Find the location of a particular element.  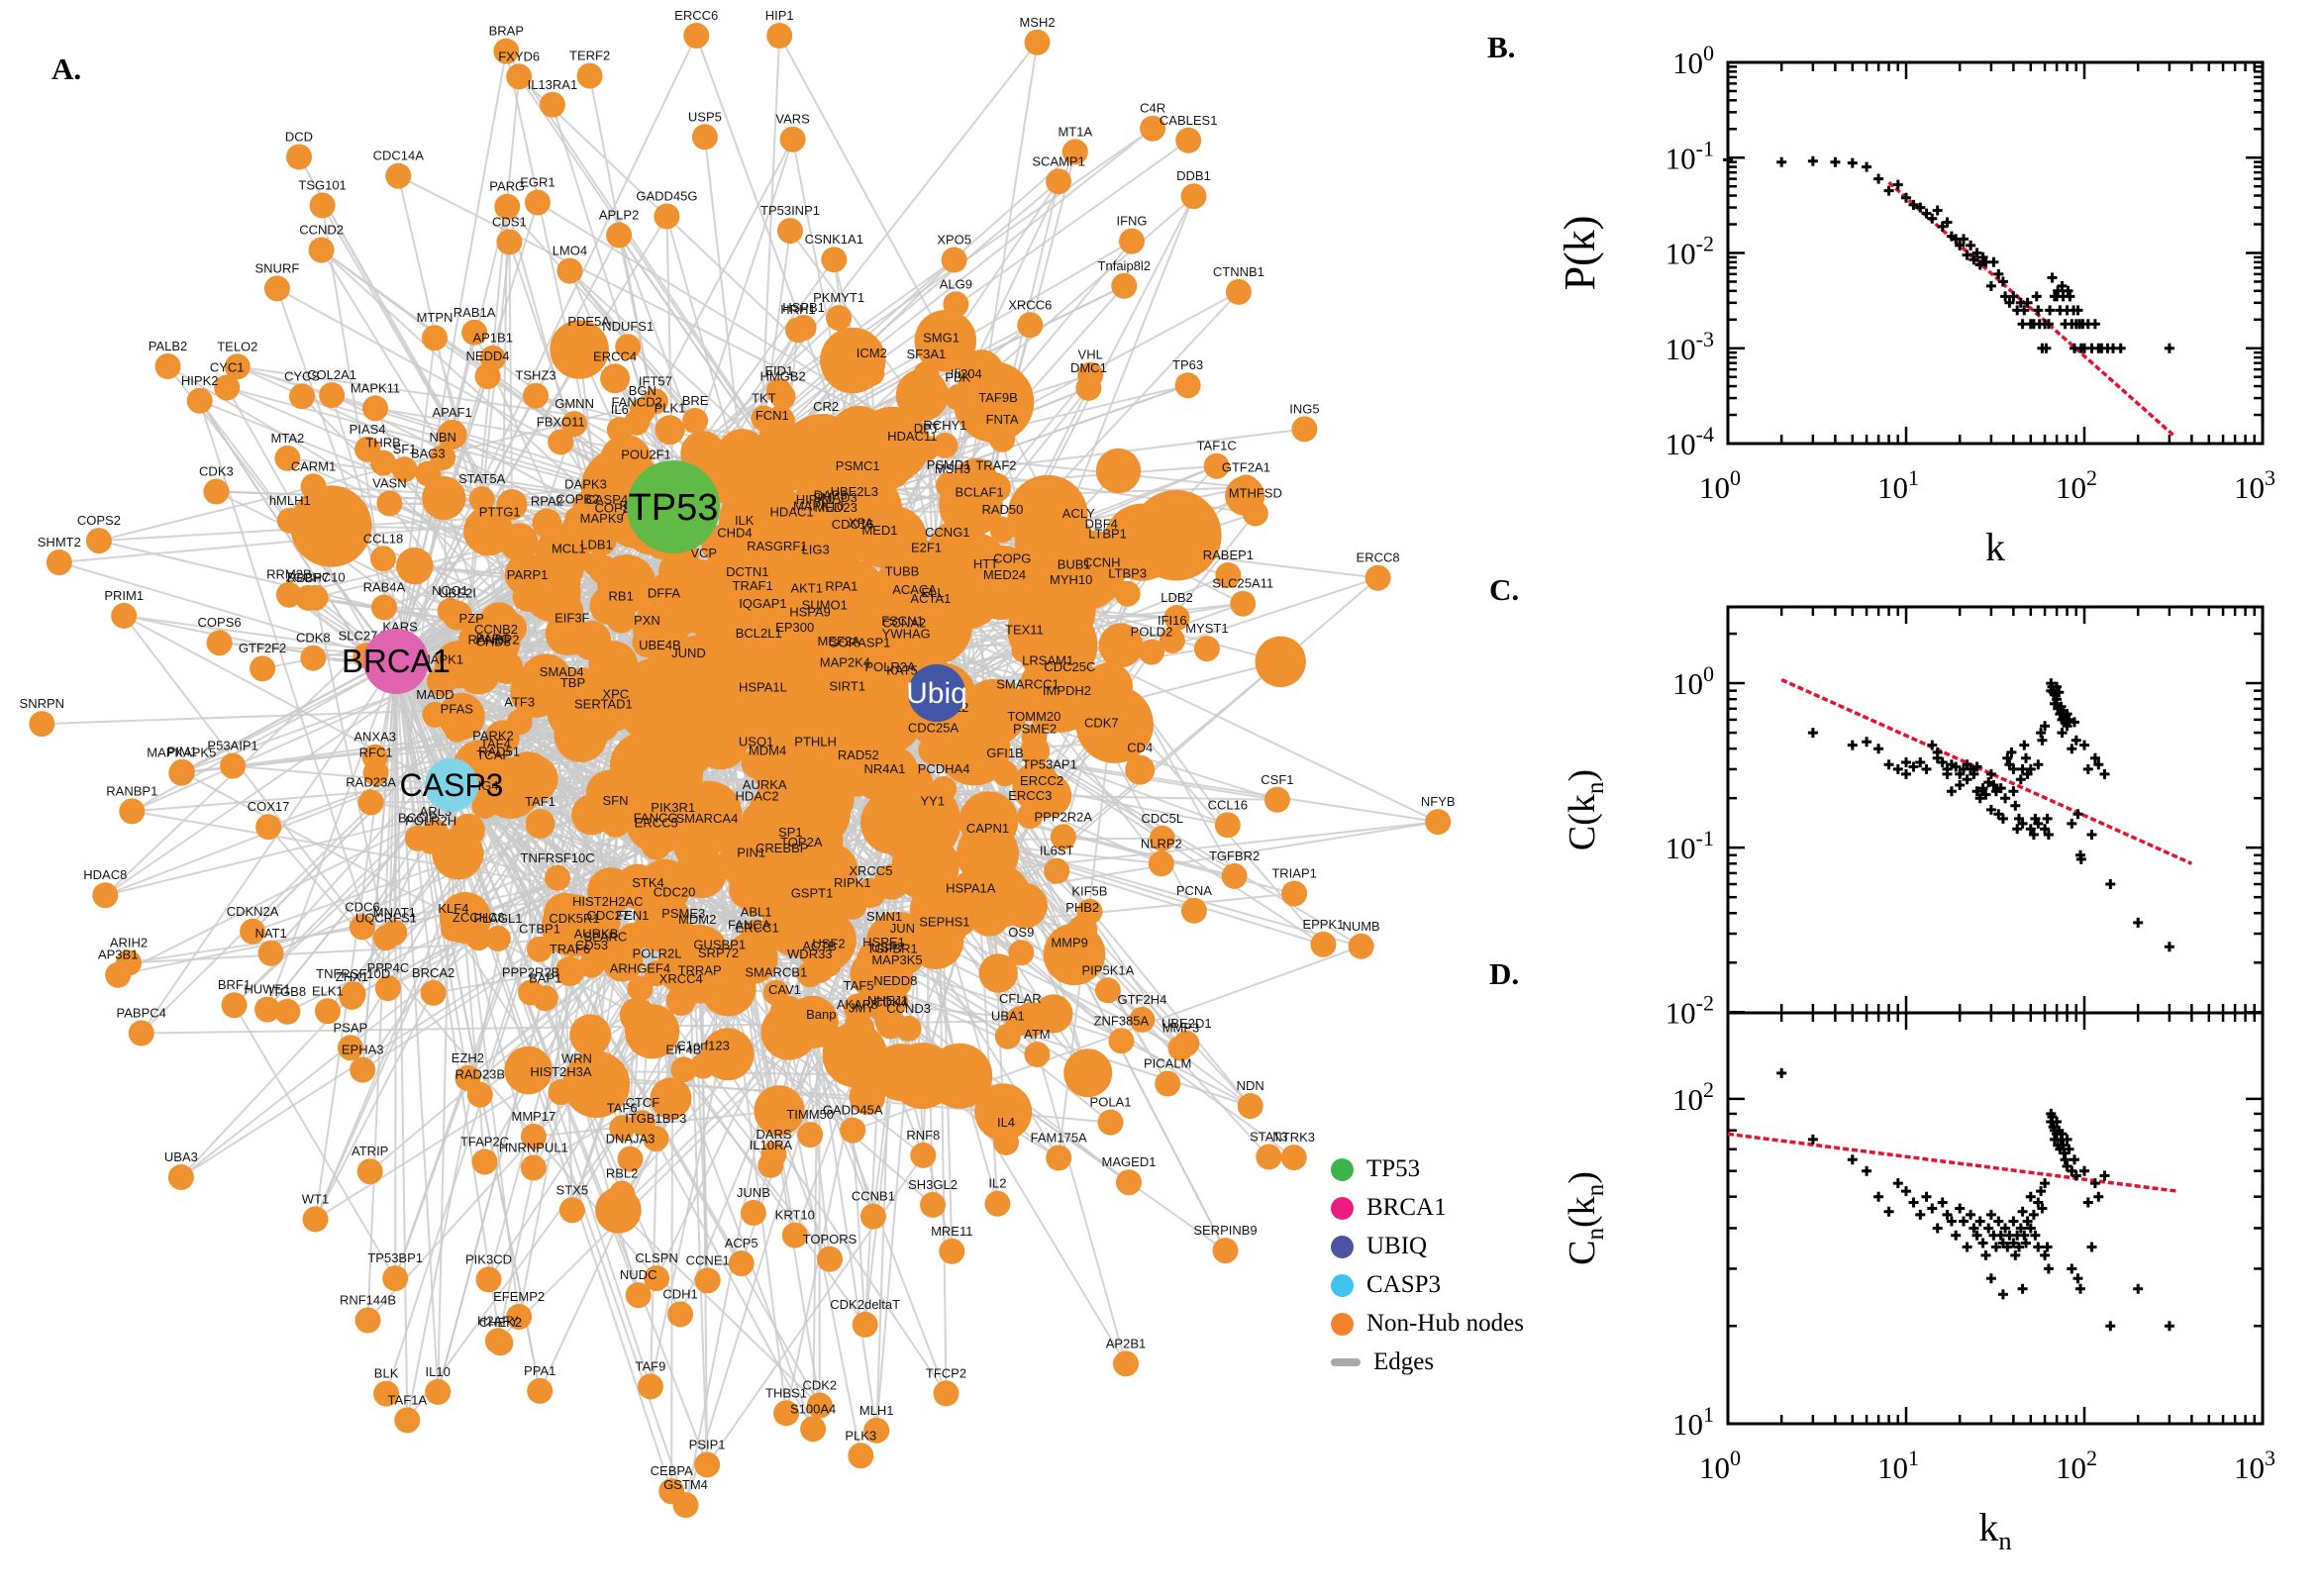

fit-line-D is located at coordinates (1952, 1162).